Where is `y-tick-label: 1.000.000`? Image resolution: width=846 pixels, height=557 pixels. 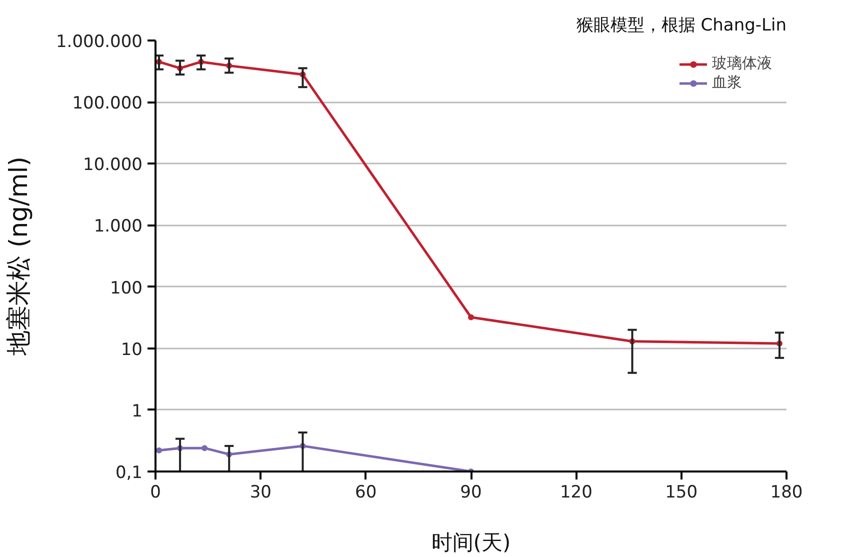
y-tick-label: 1.000.000 is located at coordinates (99, 42).